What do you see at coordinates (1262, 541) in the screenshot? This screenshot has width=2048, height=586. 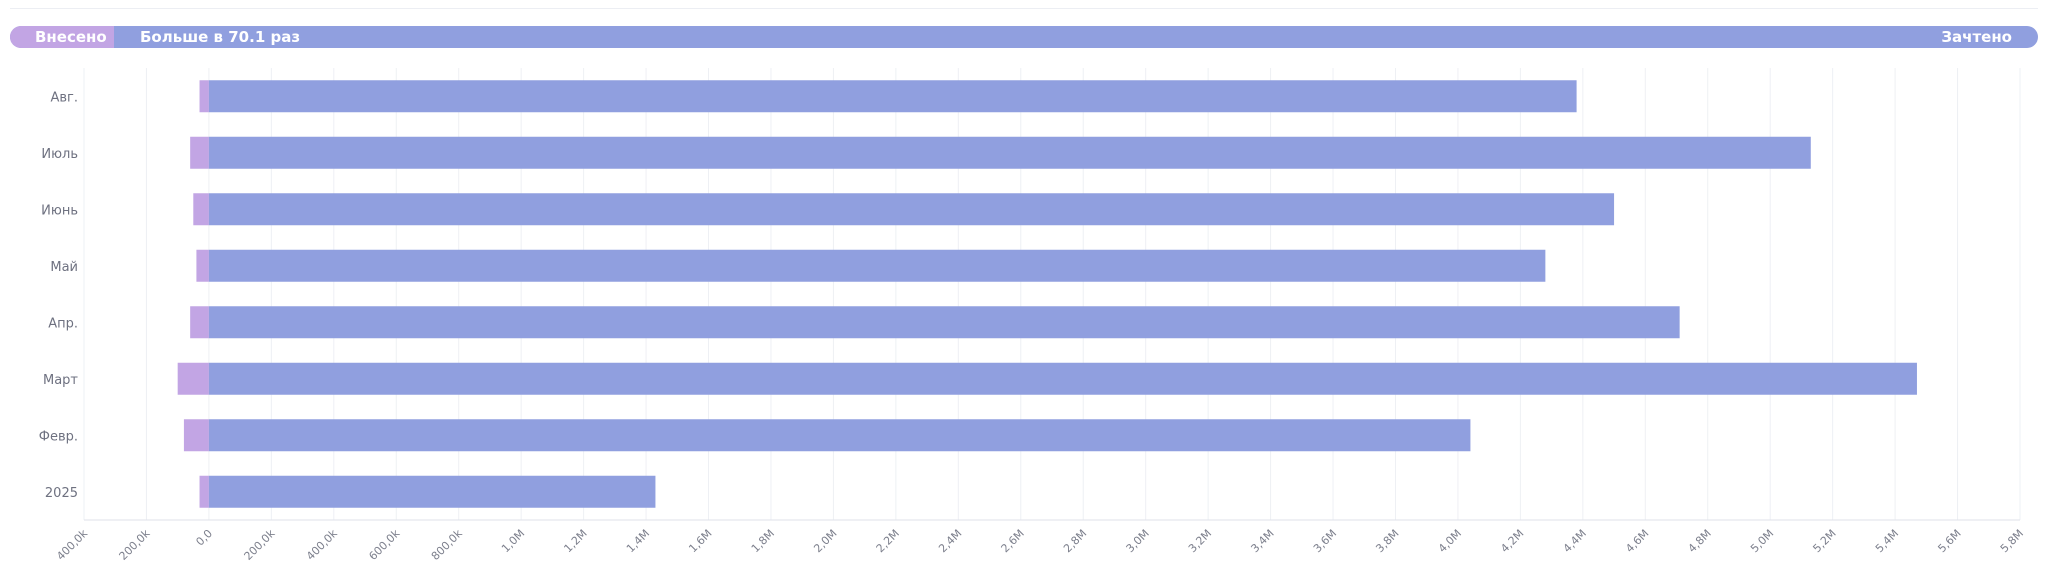 I see `x-tick-label: 3,4M` at bounding box center [1262, 541].